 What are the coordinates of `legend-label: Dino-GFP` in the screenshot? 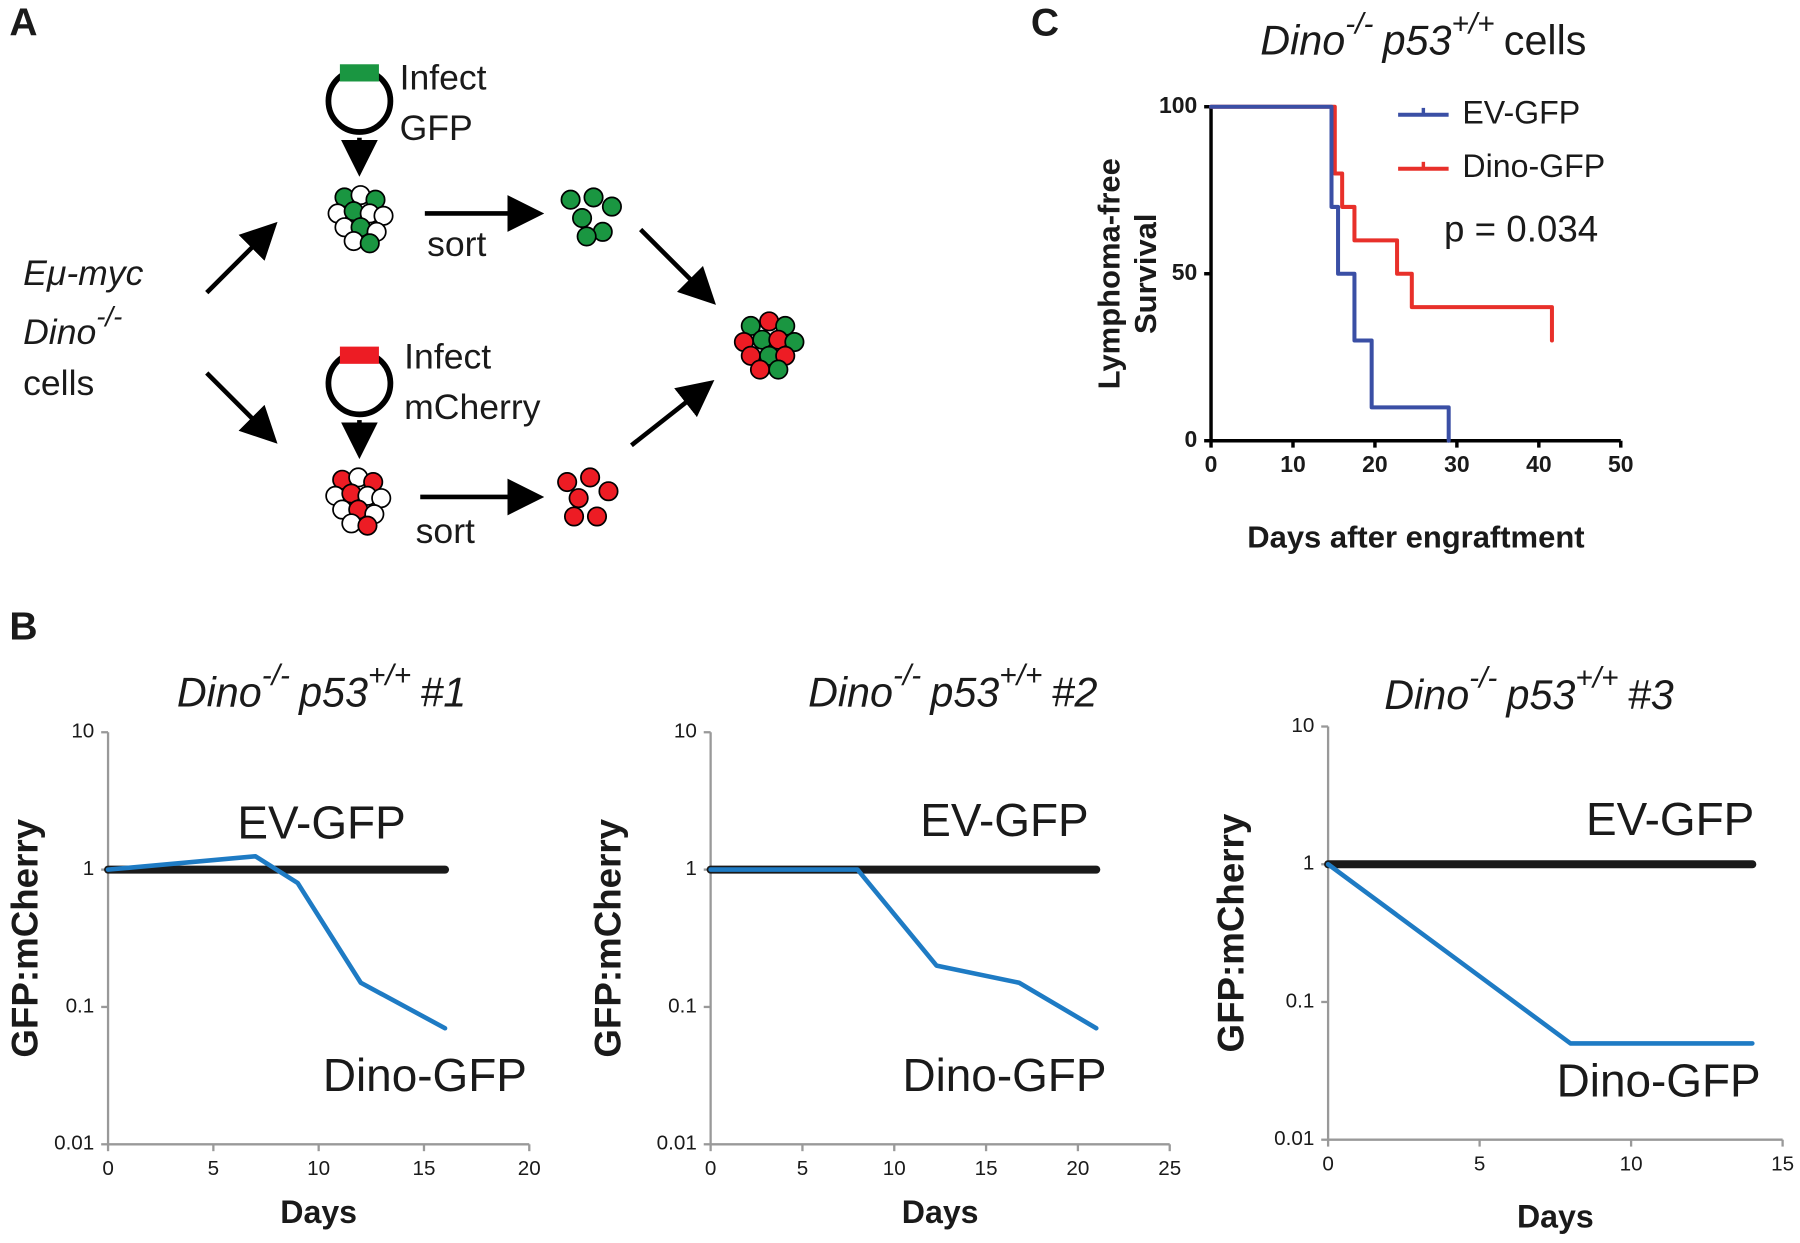 It's located at (1533, 166).